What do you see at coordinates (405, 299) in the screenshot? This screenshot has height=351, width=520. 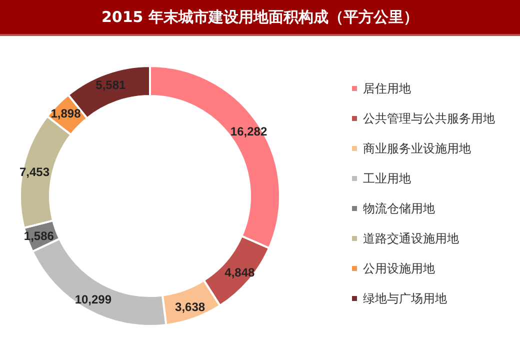 I see `legend-label: 绿地与广场用地` at bounding box center [405, 299].